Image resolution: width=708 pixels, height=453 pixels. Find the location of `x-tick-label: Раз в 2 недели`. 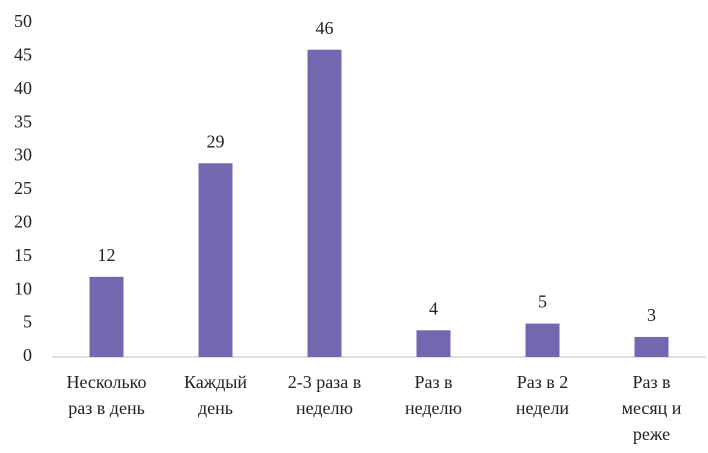

x-tick-label: Раз в 2 недели is located at coordinates (543, 395).